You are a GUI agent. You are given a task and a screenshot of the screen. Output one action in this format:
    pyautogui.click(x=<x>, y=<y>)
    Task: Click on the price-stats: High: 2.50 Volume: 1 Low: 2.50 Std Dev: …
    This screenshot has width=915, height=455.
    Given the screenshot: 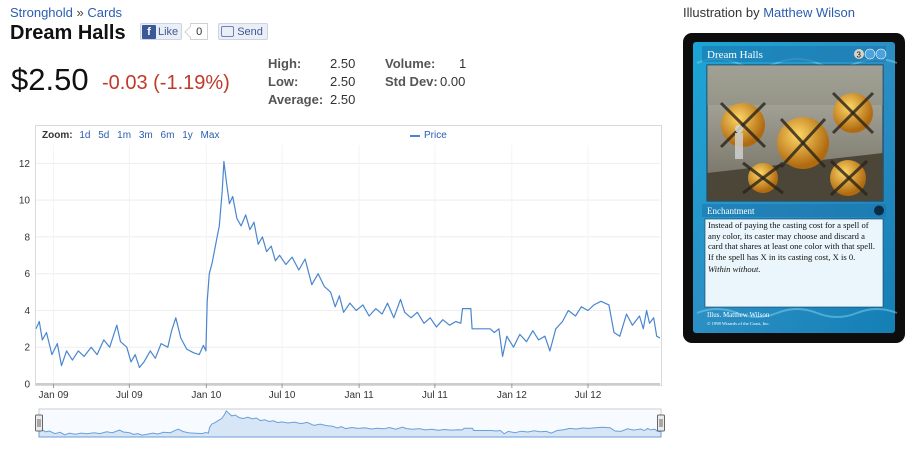 What is the action you would take?
    pyautogui.click(x=373, y=83)
    